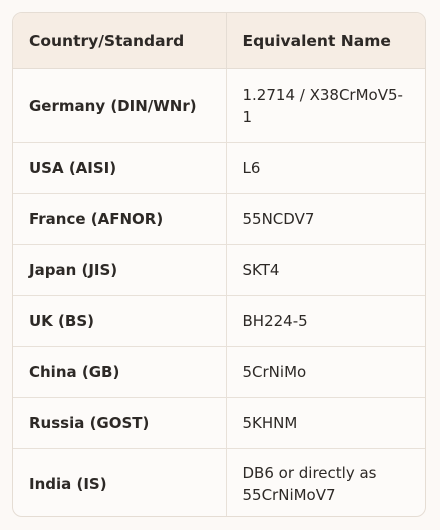  Describe the element at coordinates (325, 270) in the screenshot. I see `cell-equivalent-name: SKT4` at that location.